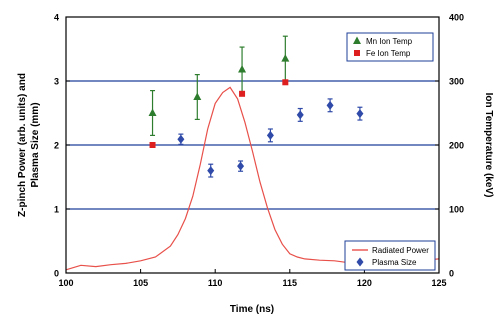  Describe the element at coordinates (389, 41) in the screenshot. I see `legend-mn-ion-temp-label: Mn Ion Temp` at that location.